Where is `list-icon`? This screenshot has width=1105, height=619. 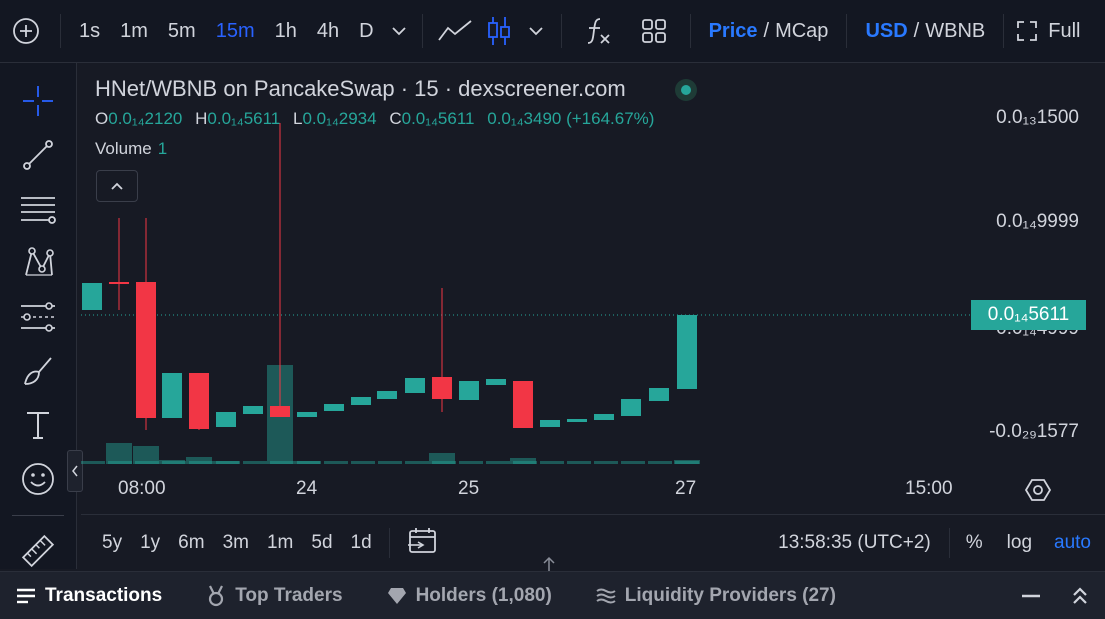 list-icon is located at coordinates (26, 595).